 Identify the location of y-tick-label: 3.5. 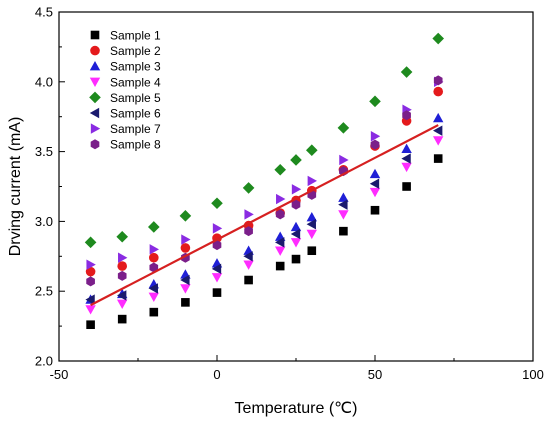
(44, 151).